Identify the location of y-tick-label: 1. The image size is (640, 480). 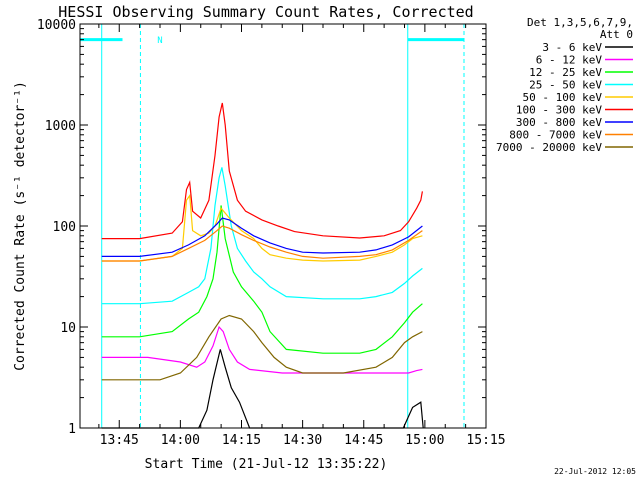
(72, 429).